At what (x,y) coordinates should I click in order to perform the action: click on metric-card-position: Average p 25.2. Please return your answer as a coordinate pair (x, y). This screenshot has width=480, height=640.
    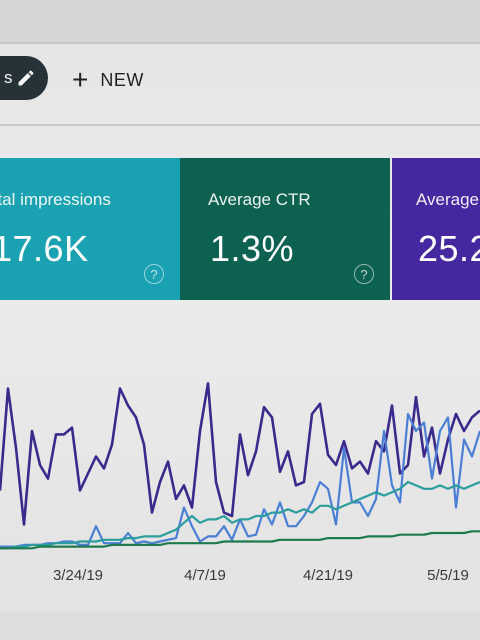
    Looking at the image, I should click on (436, 229).